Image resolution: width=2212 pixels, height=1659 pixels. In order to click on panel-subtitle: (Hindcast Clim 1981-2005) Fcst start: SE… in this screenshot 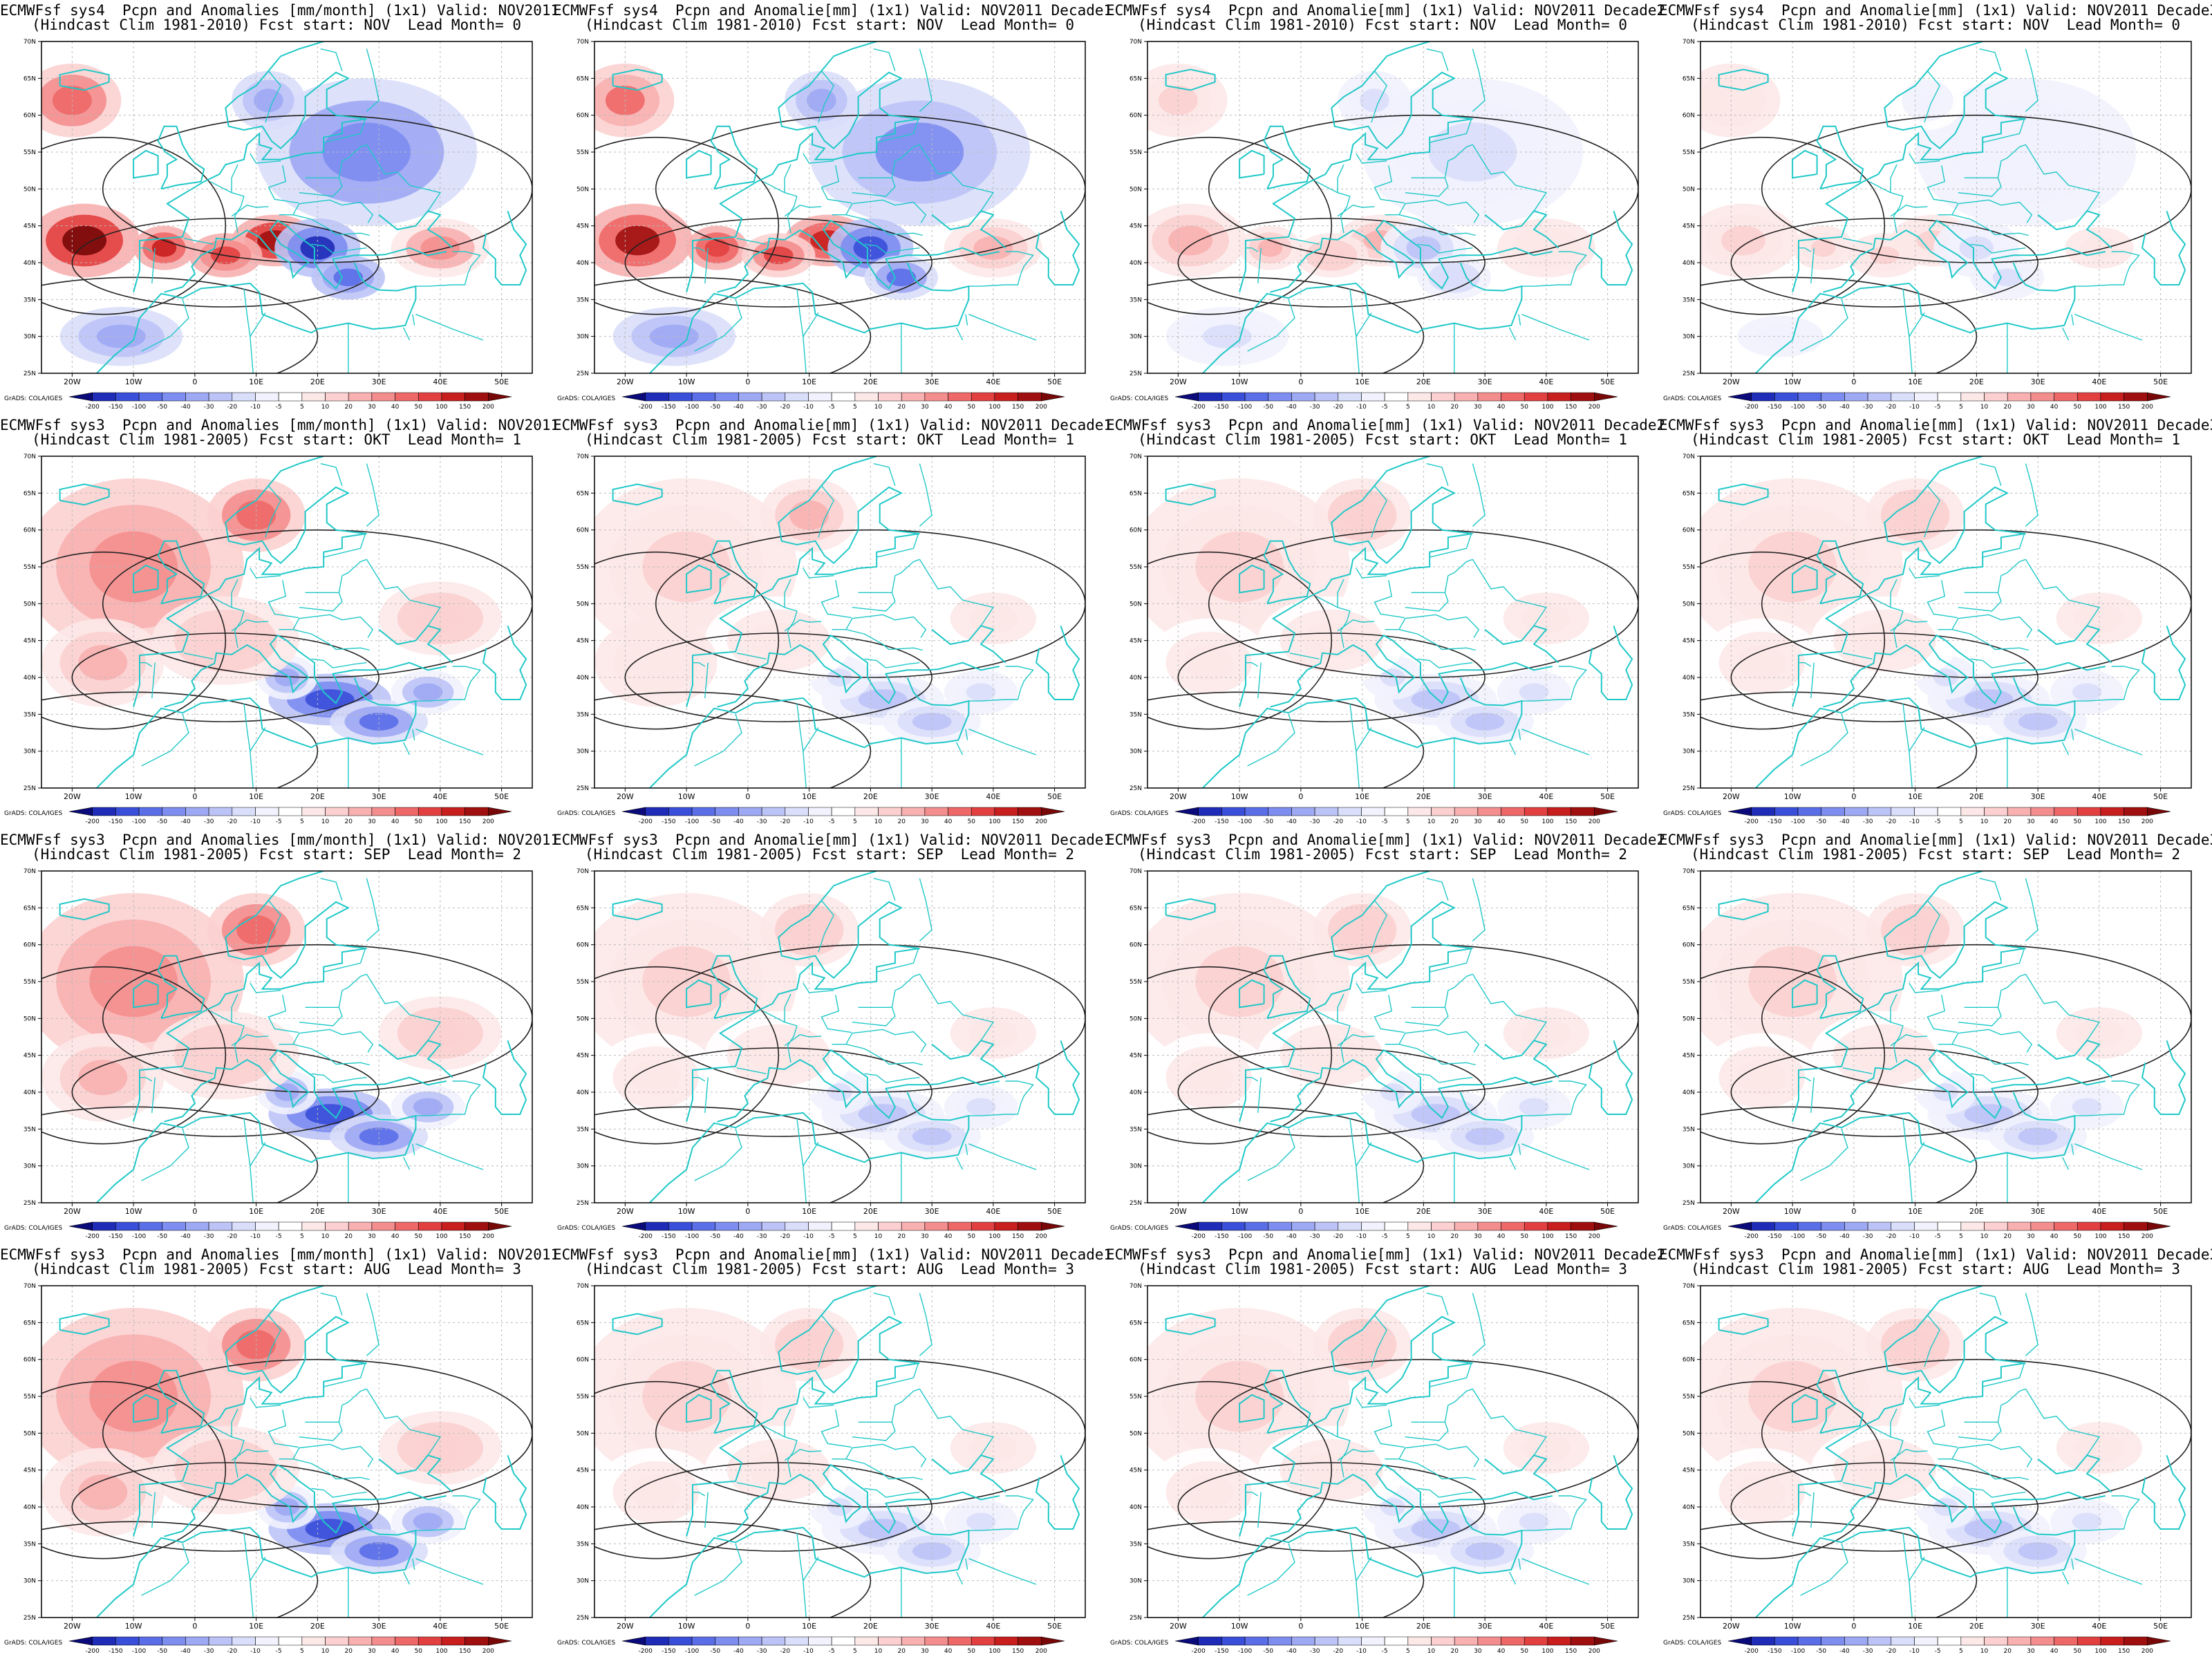, I will do `click(1935, 854)`.